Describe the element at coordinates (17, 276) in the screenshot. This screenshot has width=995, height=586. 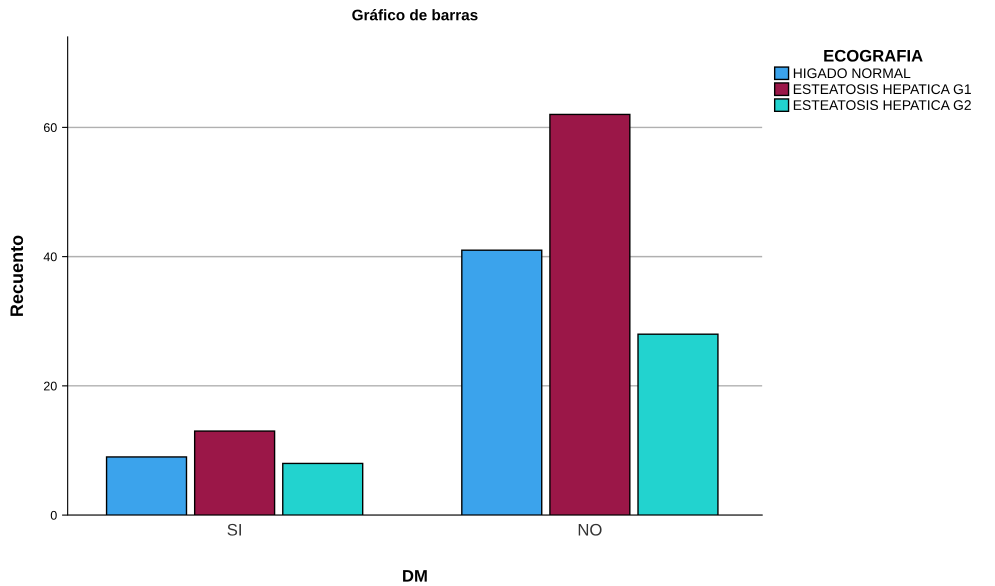
I see `y-axis-title: Recuento` at that location.